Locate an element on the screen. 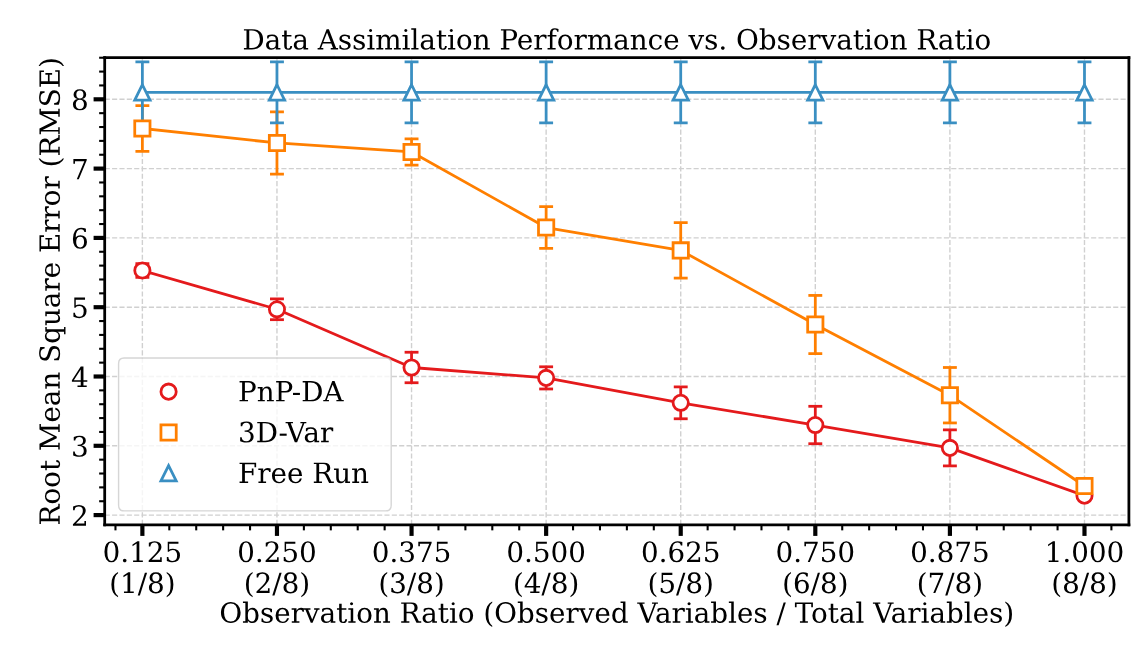  legend-label: PnP-DA is located at coordinates (291, 391).